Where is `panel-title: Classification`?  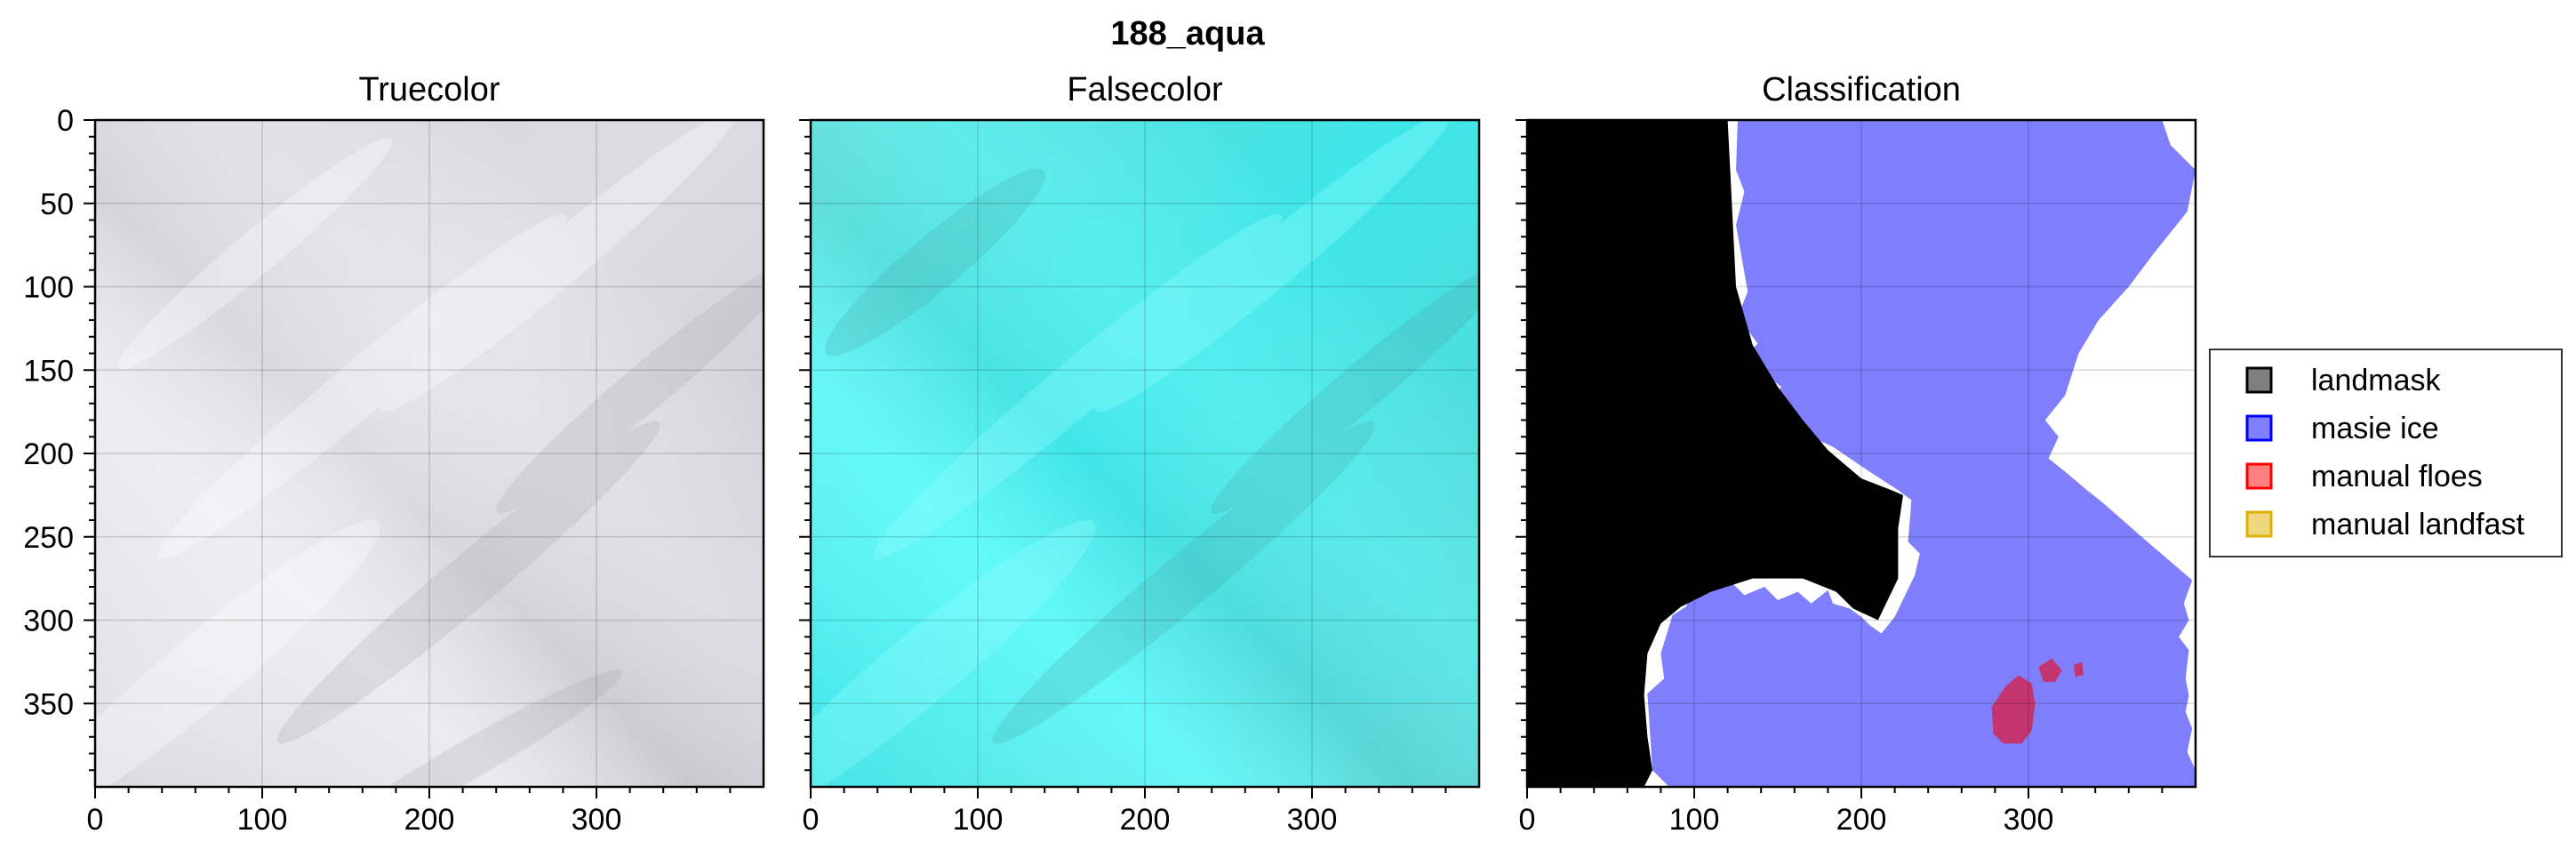
panel-title: Classification is located at coordinates (1861, 89).